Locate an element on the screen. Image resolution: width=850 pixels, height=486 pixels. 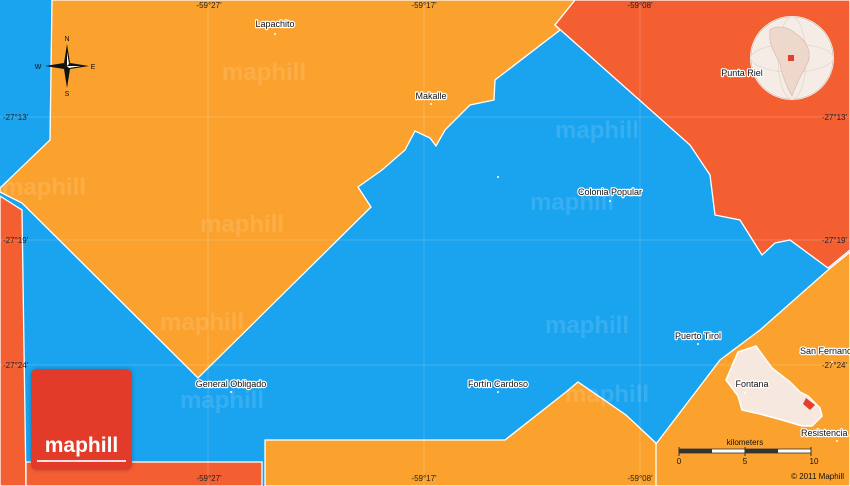
longitude-label-top: -59°08' is located at coordinates (640, 5).